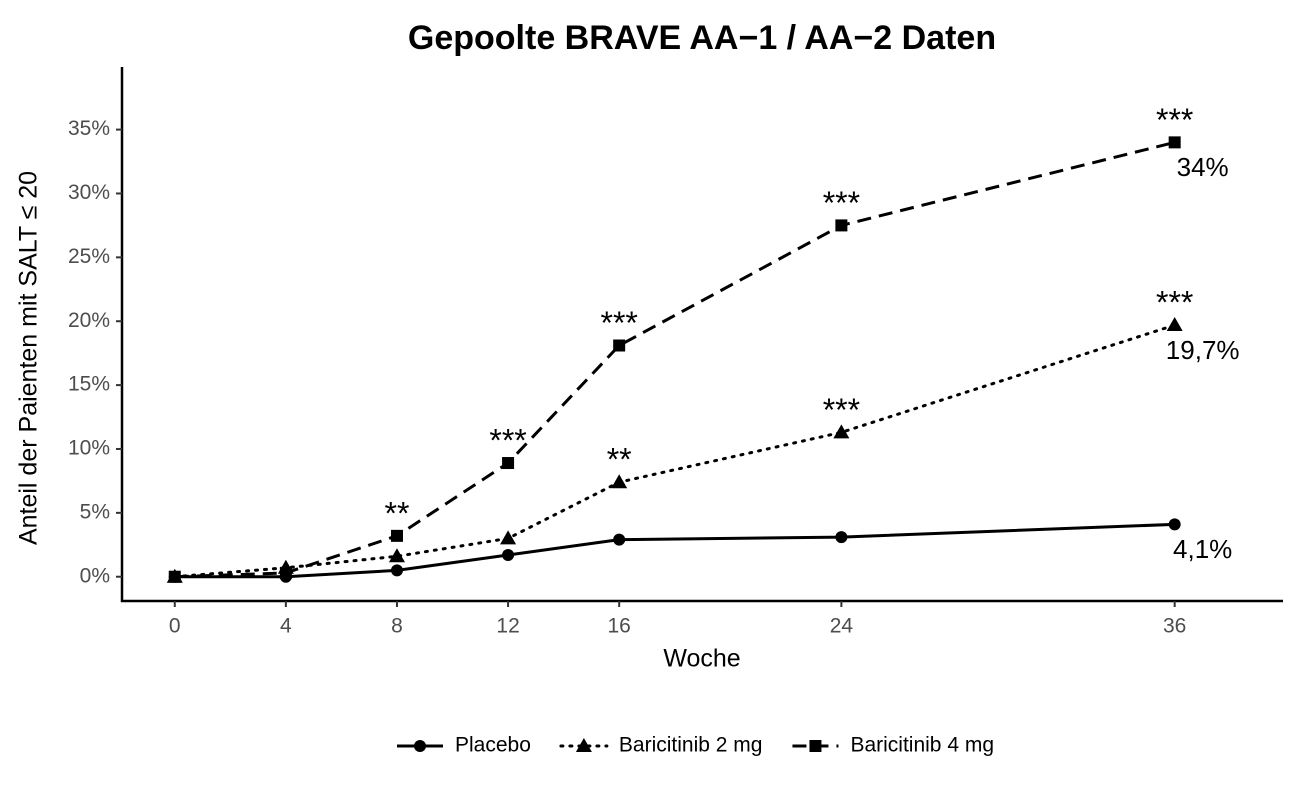 This screenshot has height=800, width=1300. I want to click on series-line, so click(674, 550).